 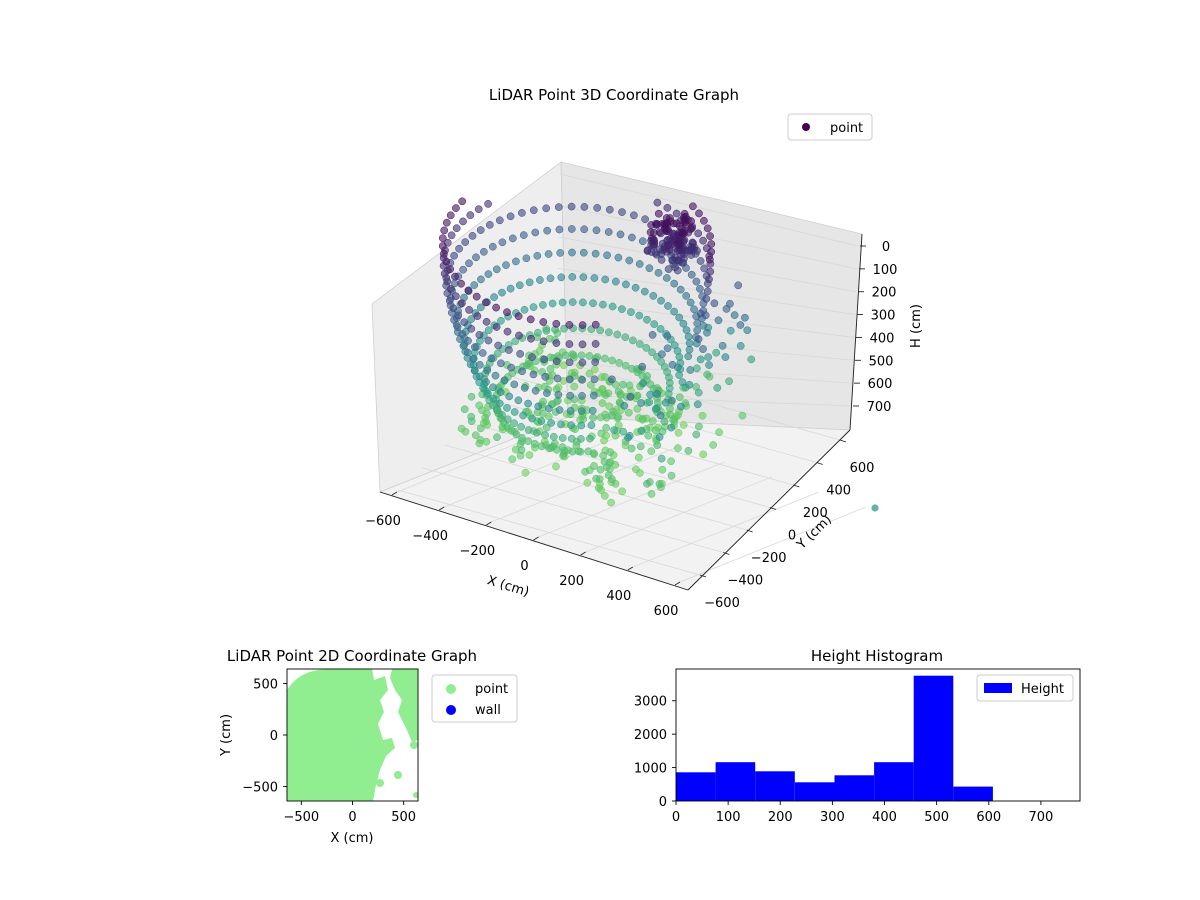 I want to click on legend-3d: point, so click(x=830, y=127).